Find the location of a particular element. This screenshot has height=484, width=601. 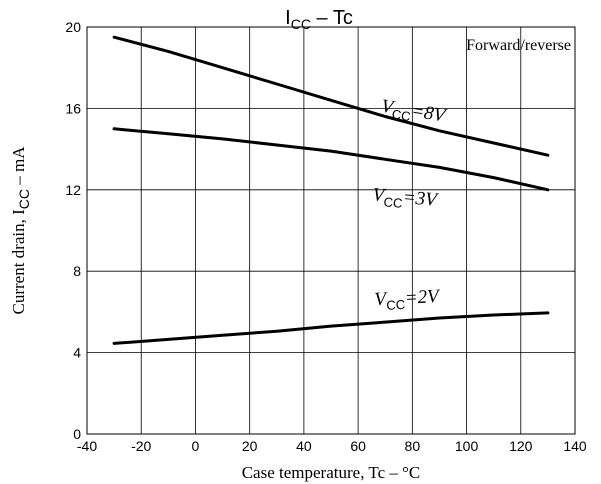

chart-title: ICC – Tc is located at coordinates (319, 19).